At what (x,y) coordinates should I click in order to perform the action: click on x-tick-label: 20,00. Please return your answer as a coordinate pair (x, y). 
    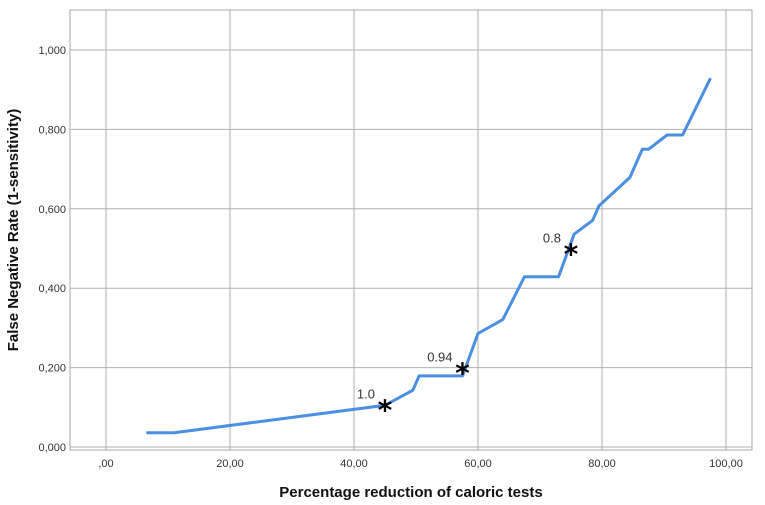
    Looking at the image, I should click on (230, 464).